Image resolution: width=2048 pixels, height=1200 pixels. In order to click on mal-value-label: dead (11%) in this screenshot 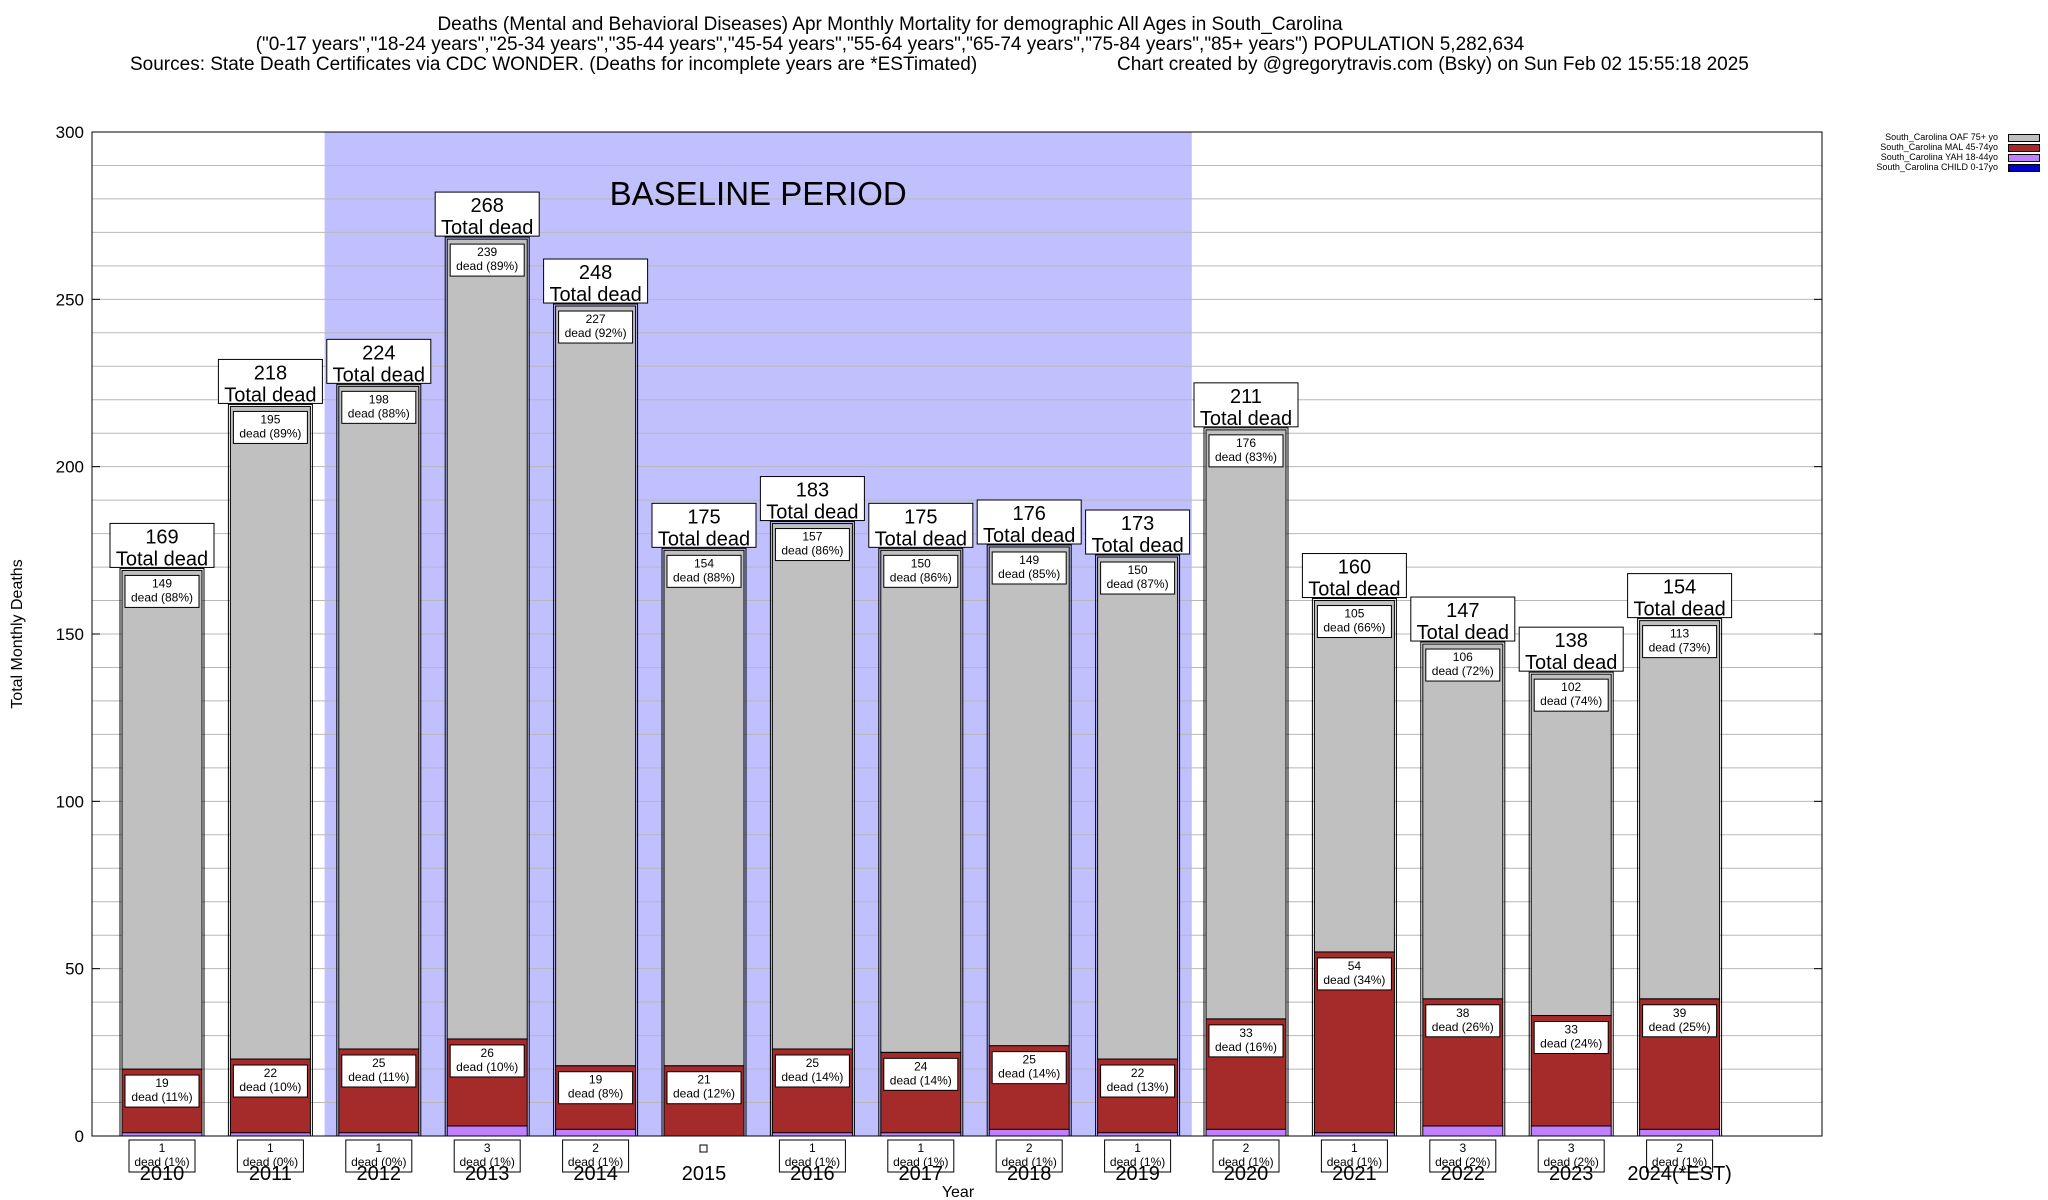, I will do `click(161, 1097)`.